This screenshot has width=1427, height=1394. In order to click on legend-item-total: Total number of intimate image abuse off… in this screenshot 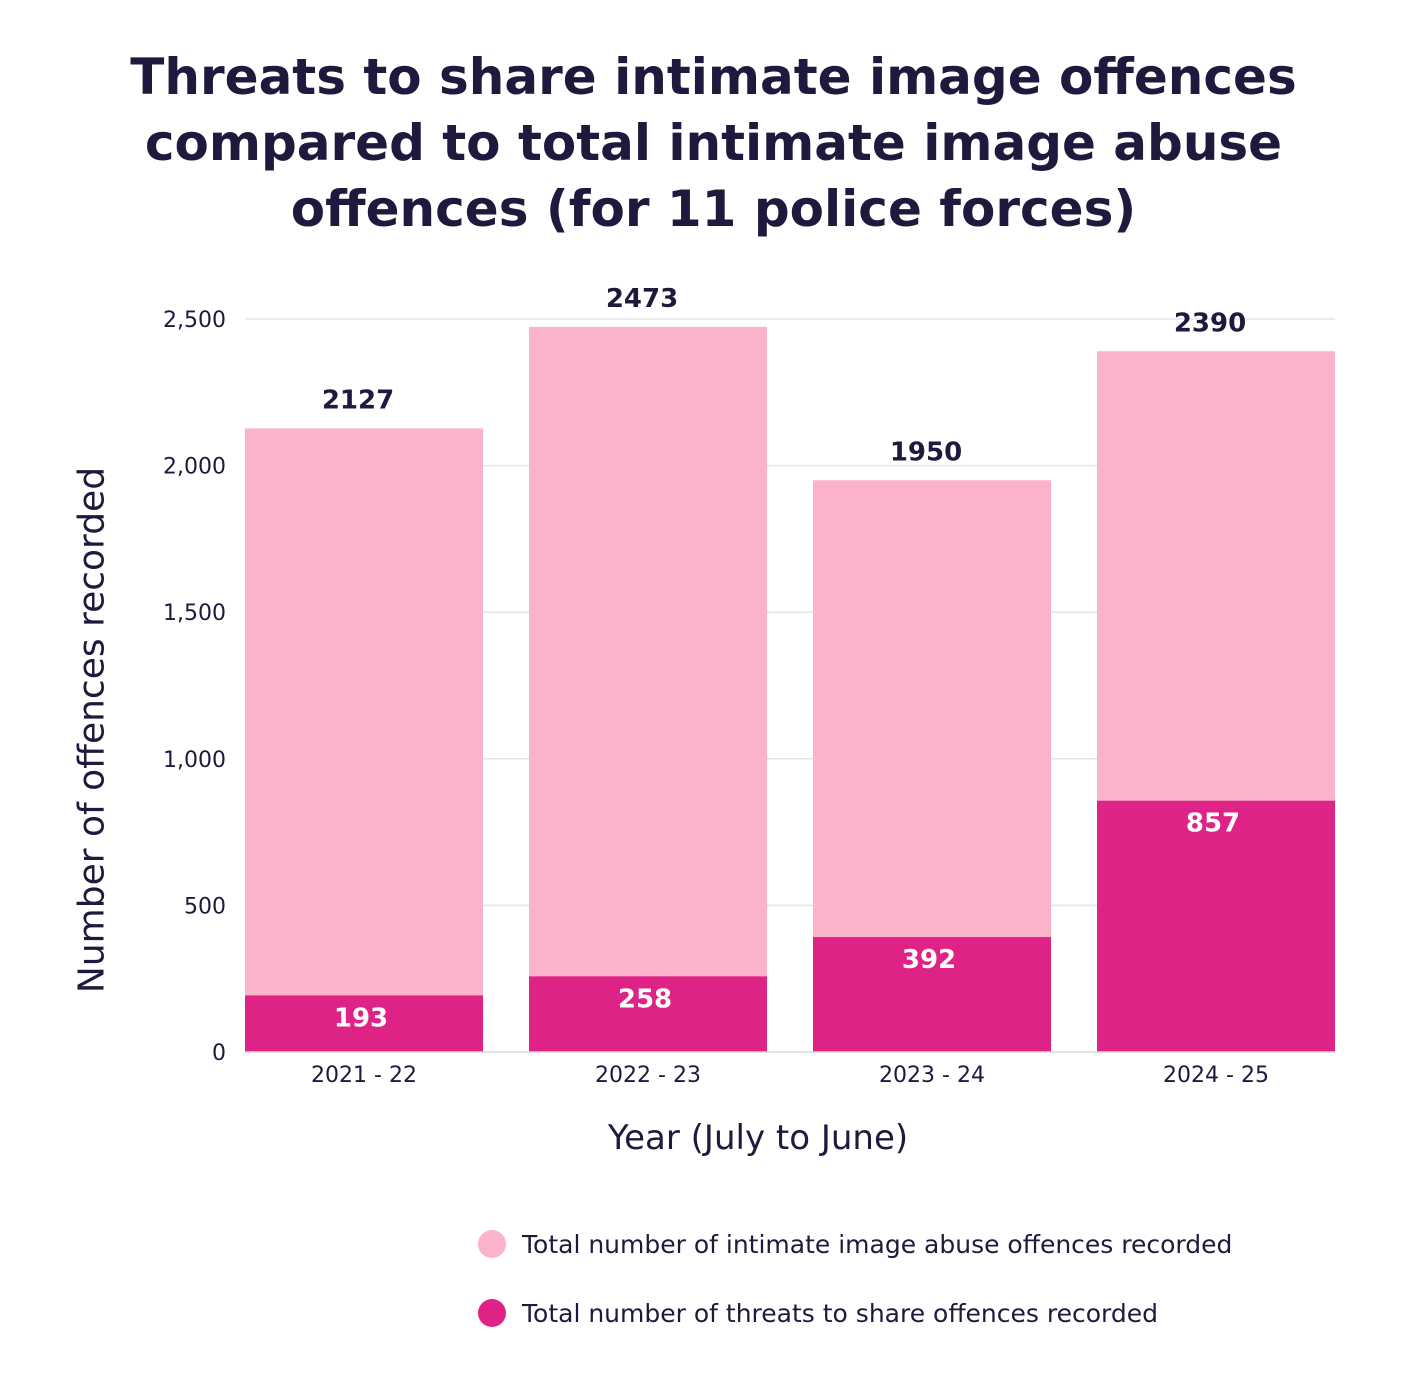, I will do `click(855, 1244)`.